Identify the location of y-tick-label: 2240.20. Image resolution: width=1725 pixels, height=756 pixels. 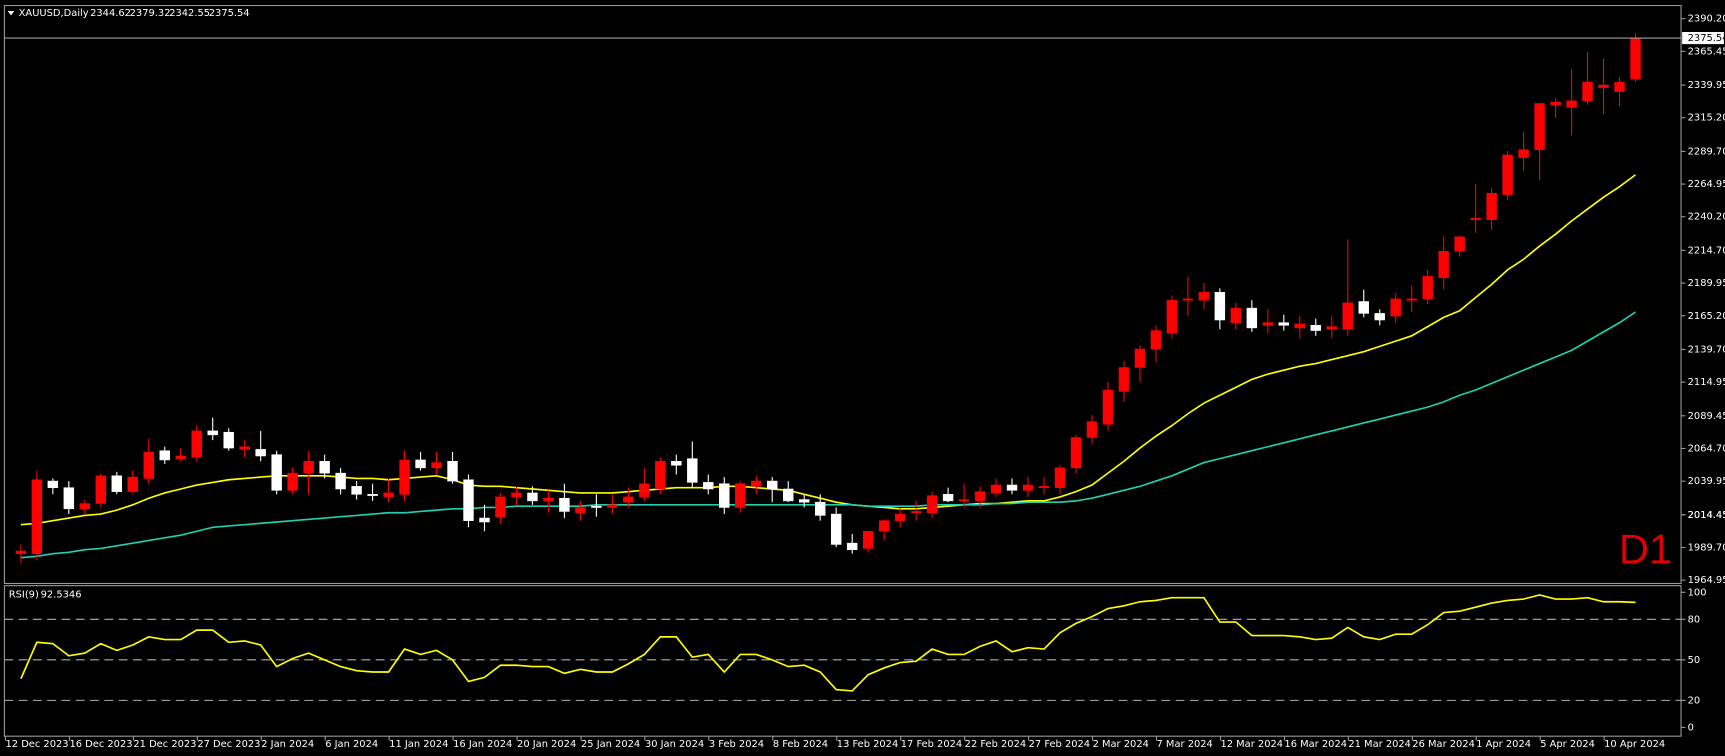
(1706, 217).